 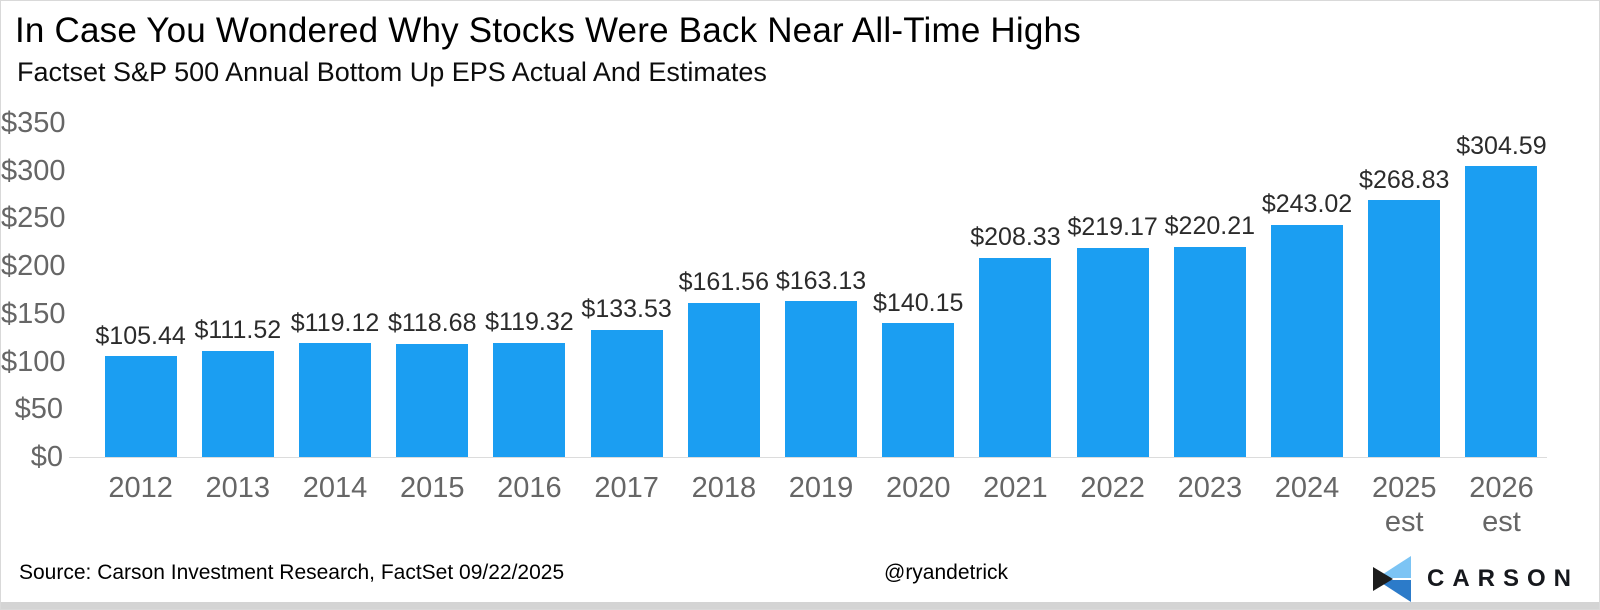 I want to click on bar-value-label: $161.56, so click(x=723, y=282).